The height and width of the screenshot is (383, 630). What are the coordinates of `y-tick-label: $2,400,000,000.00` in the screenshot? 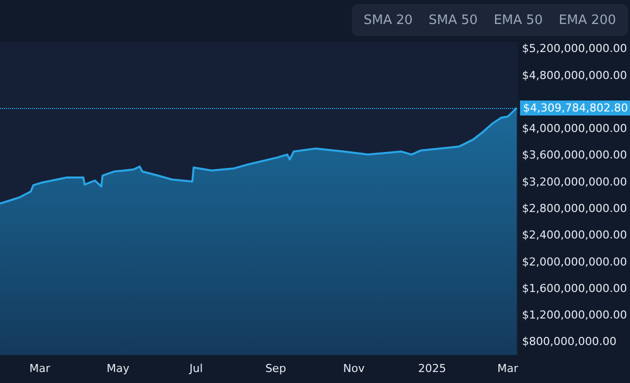 It's located at (574, 235).